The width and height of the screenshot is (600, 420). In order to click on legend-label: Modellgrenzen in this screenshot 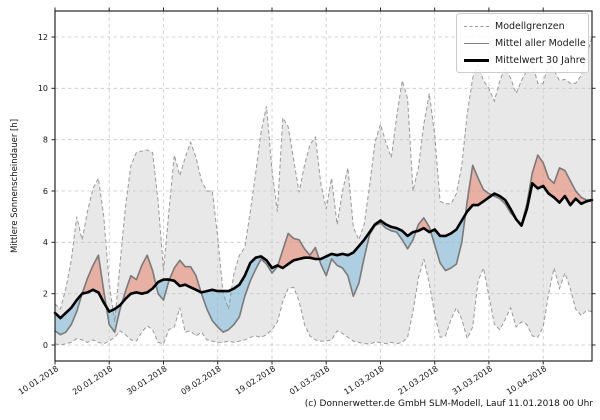, I will do `click(530, 26)`.